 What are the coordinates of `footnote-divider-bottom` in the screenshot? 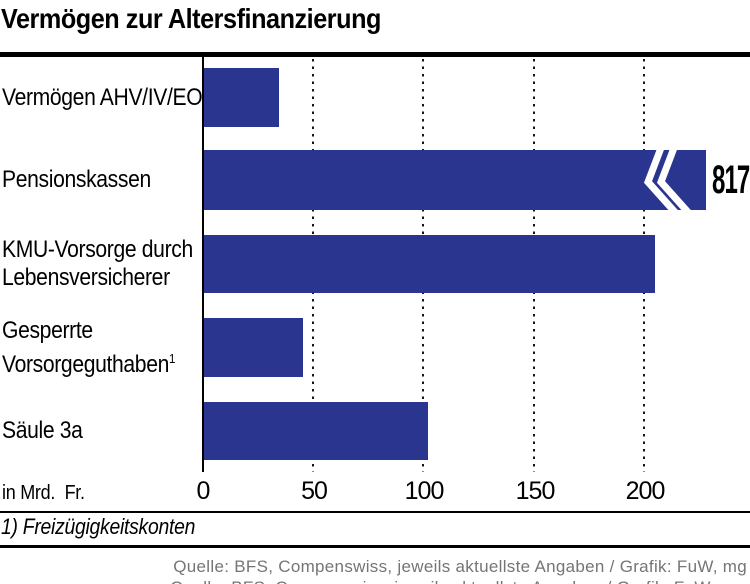 It's located at (375, 546).